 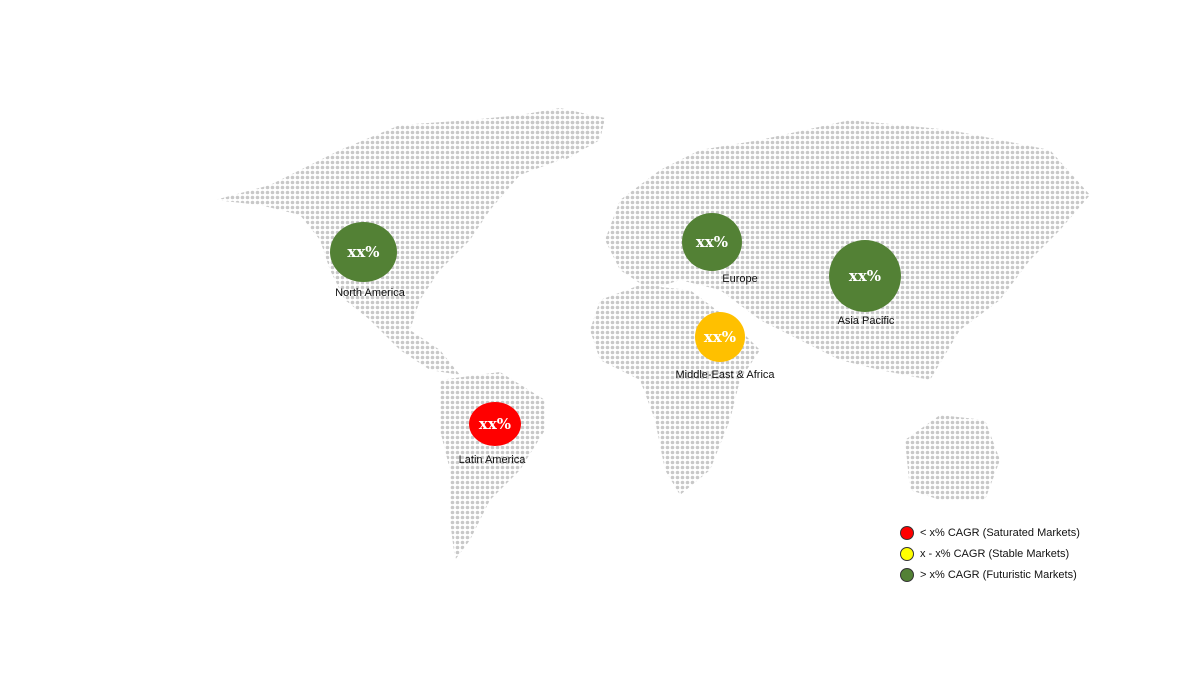 I want to click on yellow-dot-icon, so click(x=907, y=553).